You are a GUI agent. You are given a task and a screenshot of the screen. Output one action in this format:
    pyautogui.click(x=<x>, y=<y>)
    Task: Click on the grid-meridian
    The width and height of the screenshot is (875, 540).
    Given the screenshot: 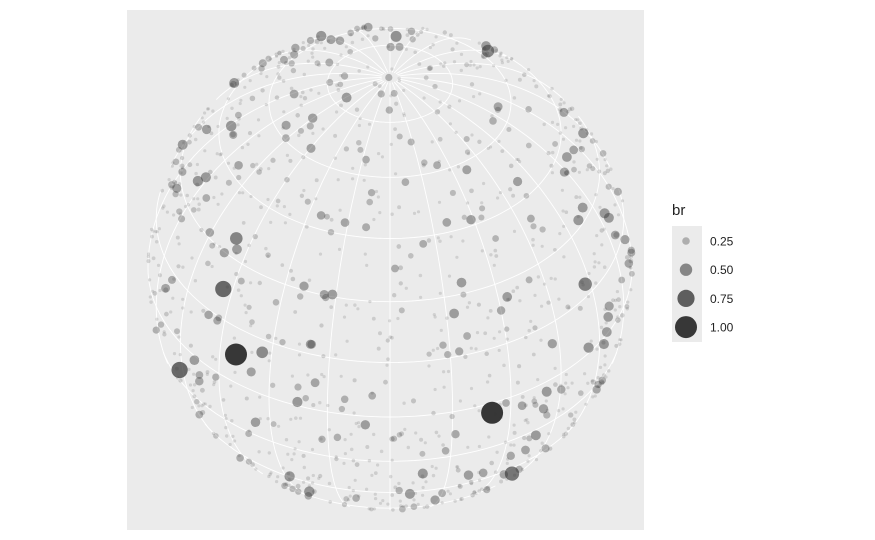 What is the action you would take?
    pyautogui.click(x=370, y=50)
    